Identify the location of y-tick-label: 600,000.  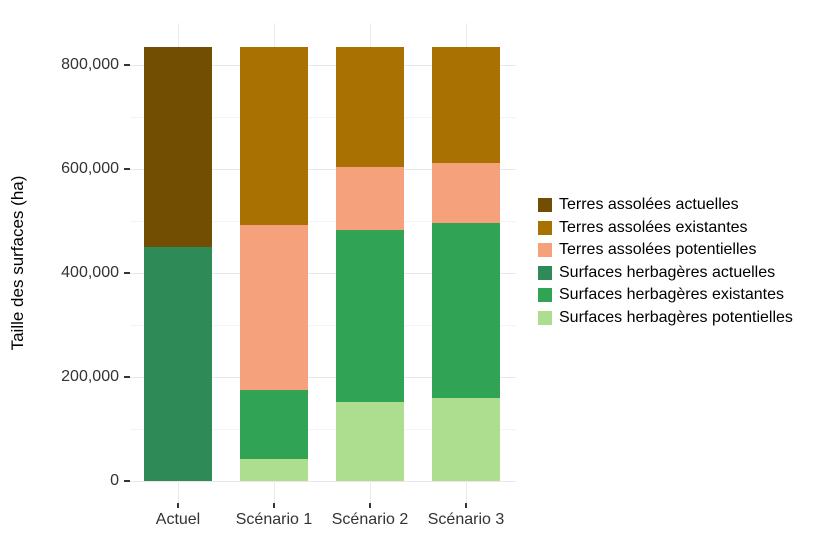
(90, 169).